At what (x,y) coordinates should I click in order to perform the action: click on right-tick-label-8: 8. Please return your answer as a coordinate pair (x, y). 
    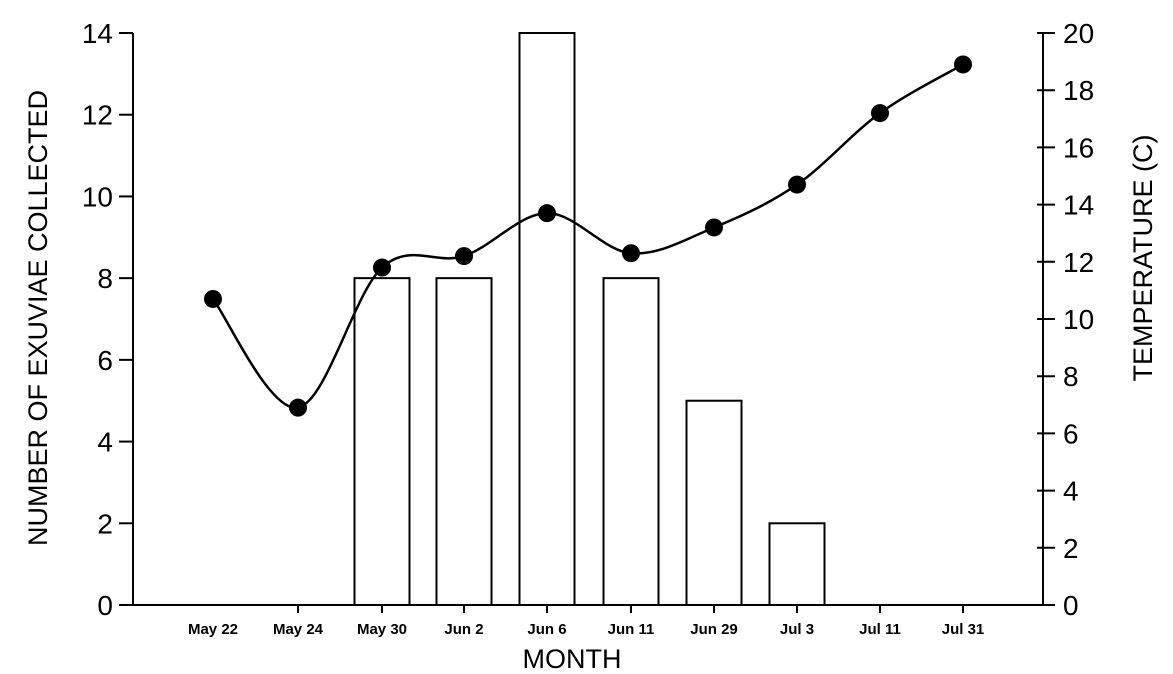
    Looking at the image, I should click on (1071, 376).